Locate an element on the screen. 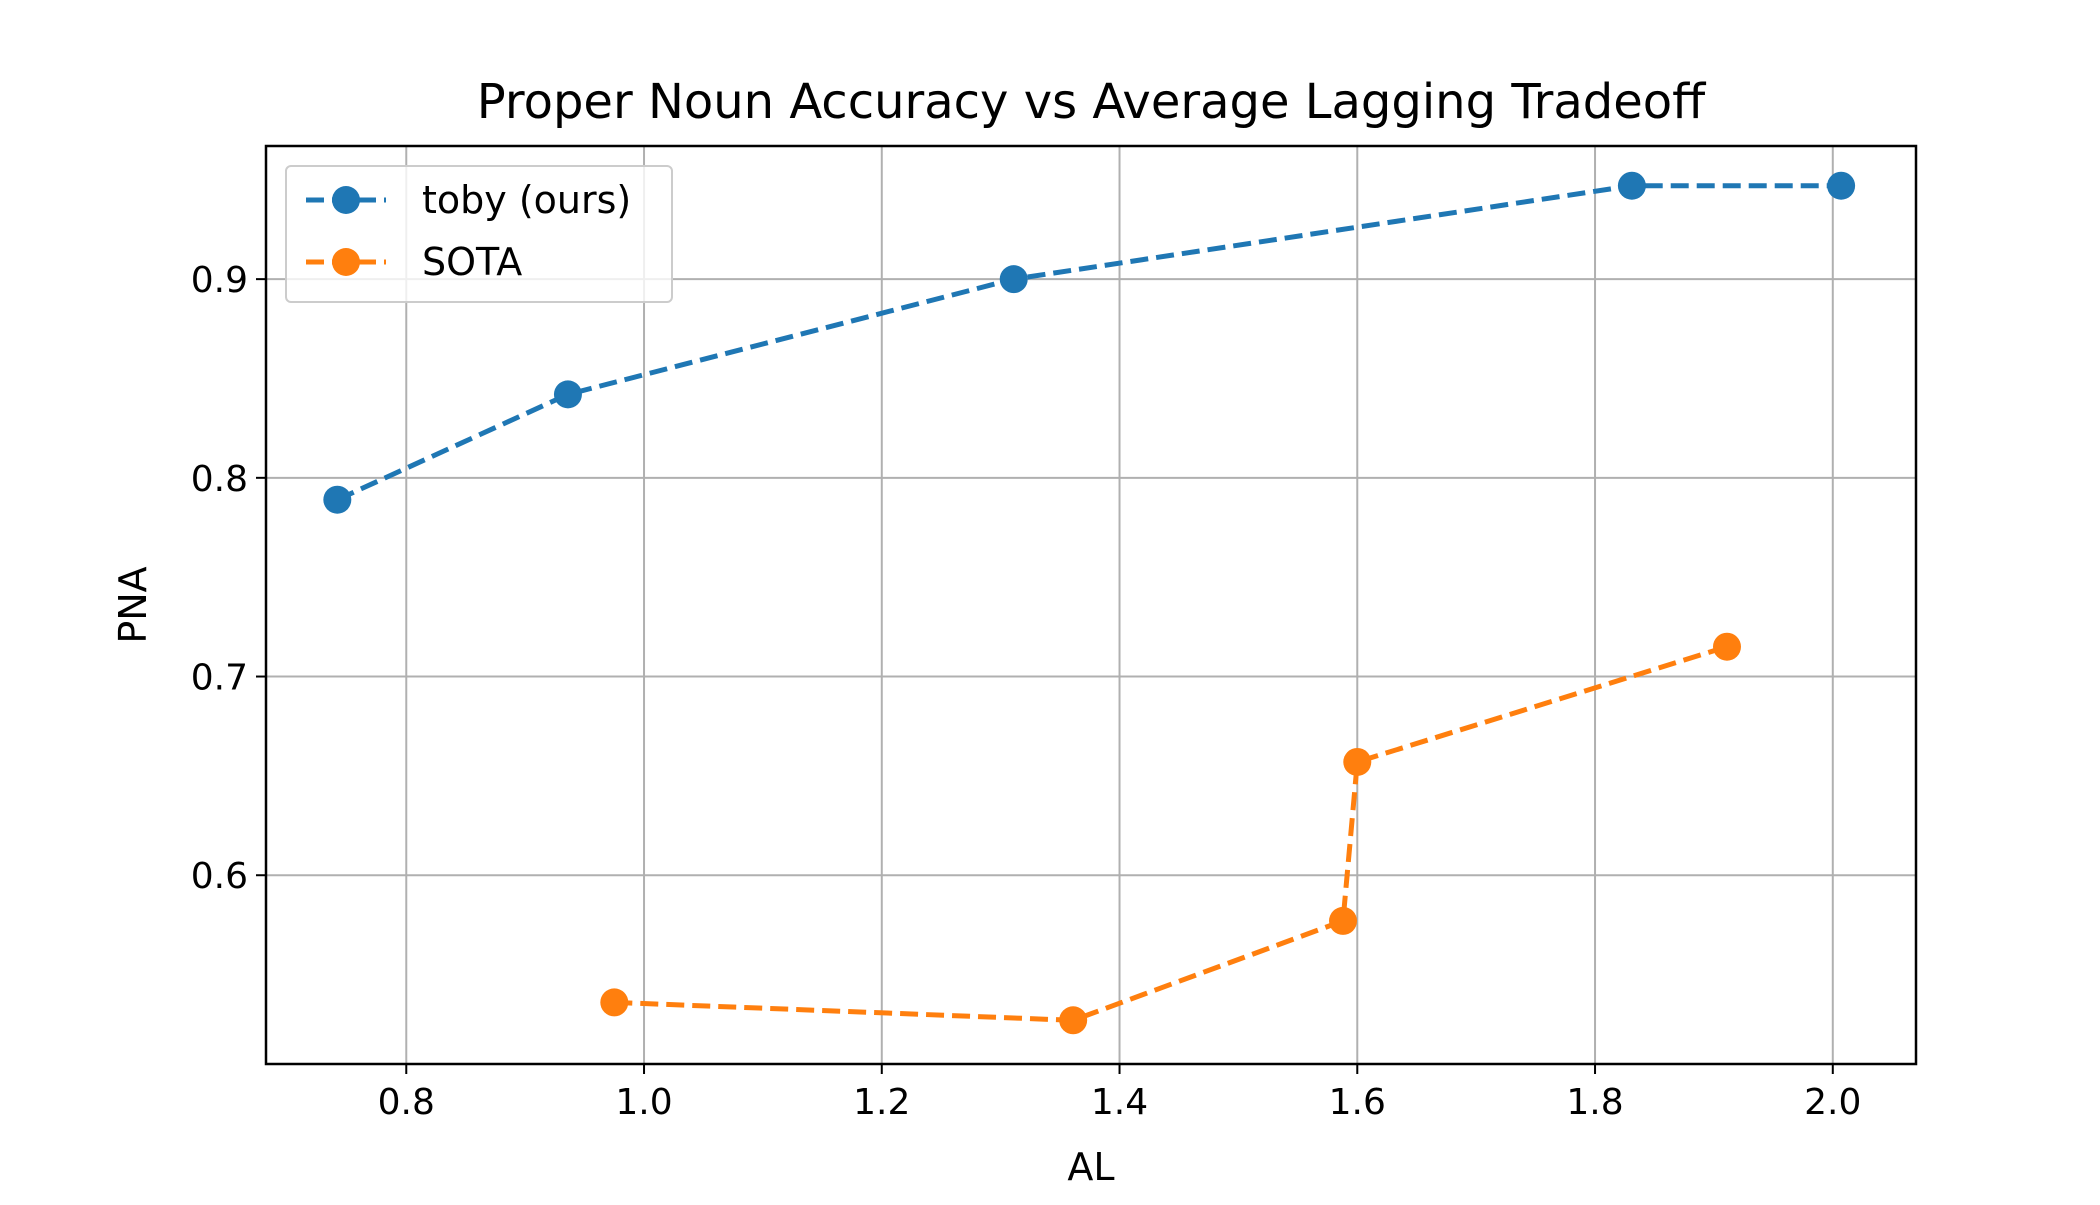 The width and height of the screenshot is (2100, 1205). x-axis-label: AL is located at coordinates (1090, 1167).